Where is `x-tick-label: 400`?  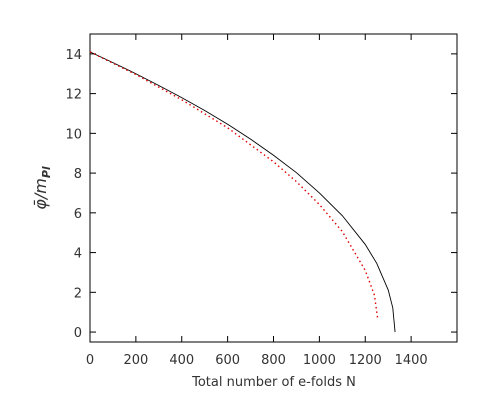
x-tick-label: 400 is located at coordinates (181, 360).